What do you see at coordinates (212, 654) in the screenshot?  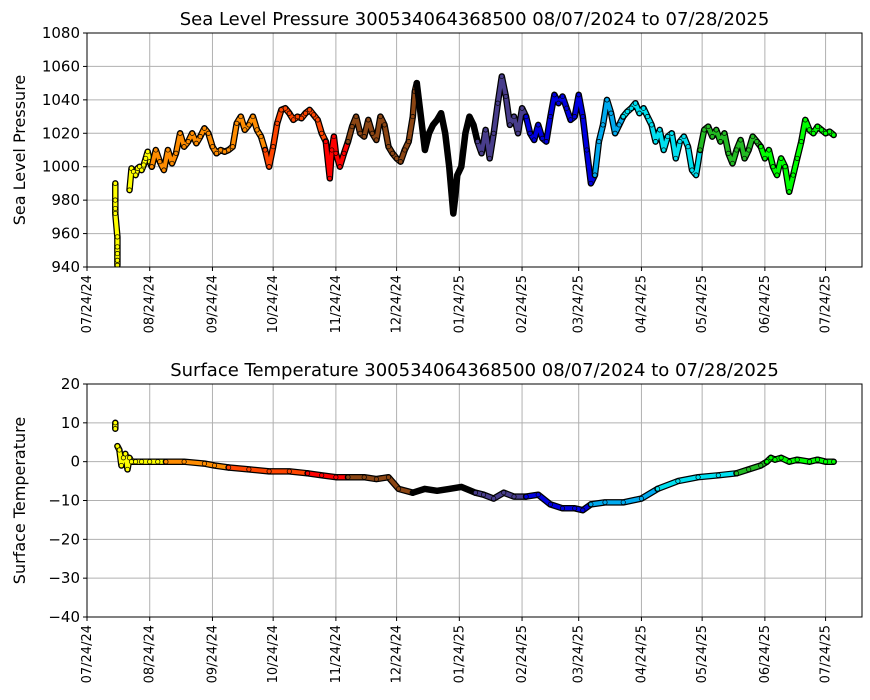 I see `temperature-x-tick-label-09-24-24: 09/24/24` at bounding box center [212, 654].